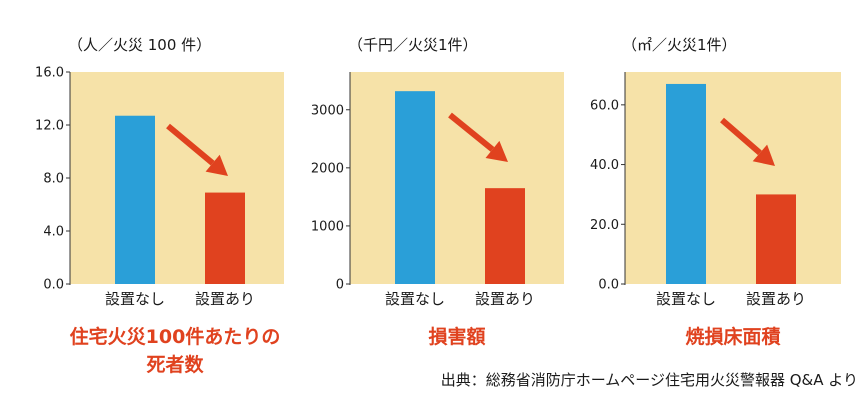 This screenshot has width=866, height=403. What do you see at coordinates (49, 73) in the screenshot?
I see `y-tick-label: 16.0` at bounding box center [49, 73].